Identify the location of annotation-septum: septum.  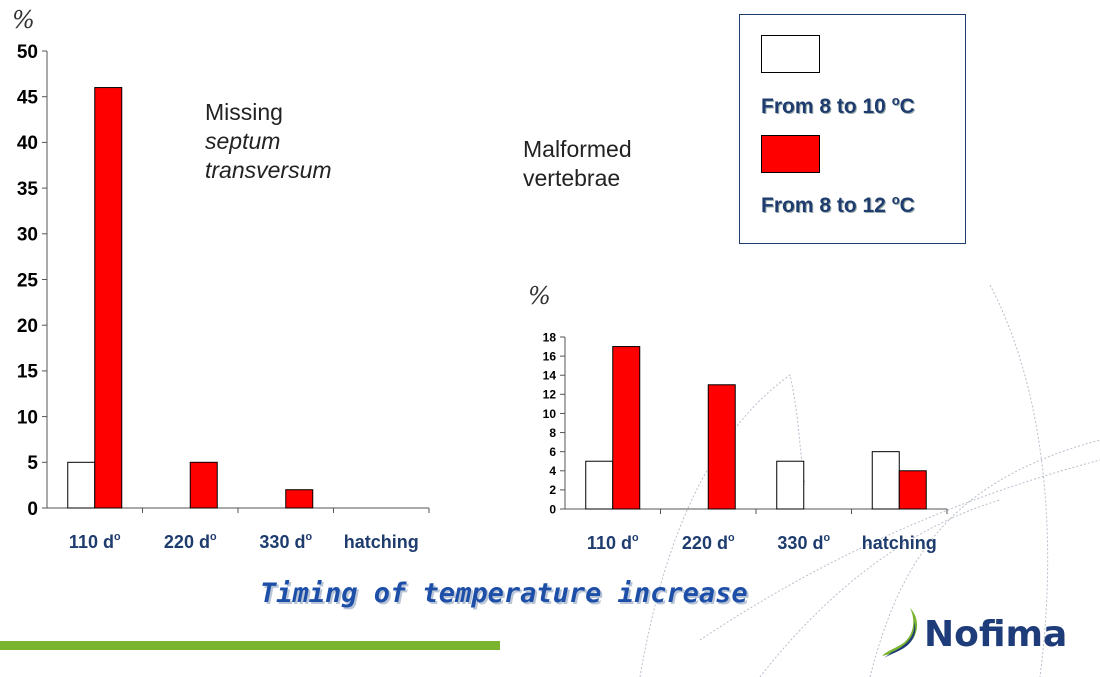
(243, 141).